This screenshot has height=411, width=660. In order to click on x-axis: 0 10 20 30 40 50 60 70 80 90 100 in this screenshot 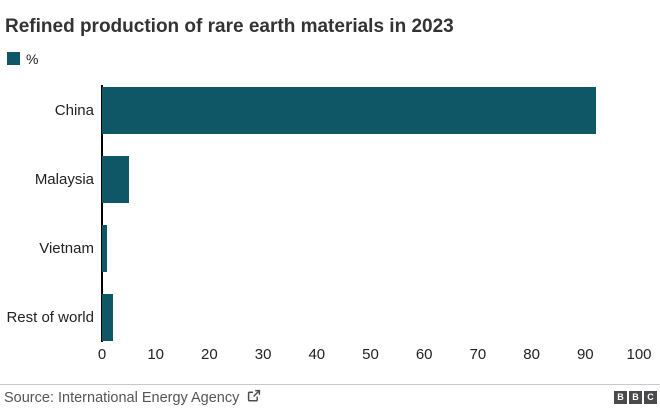, I will do `click(330, 355)`.